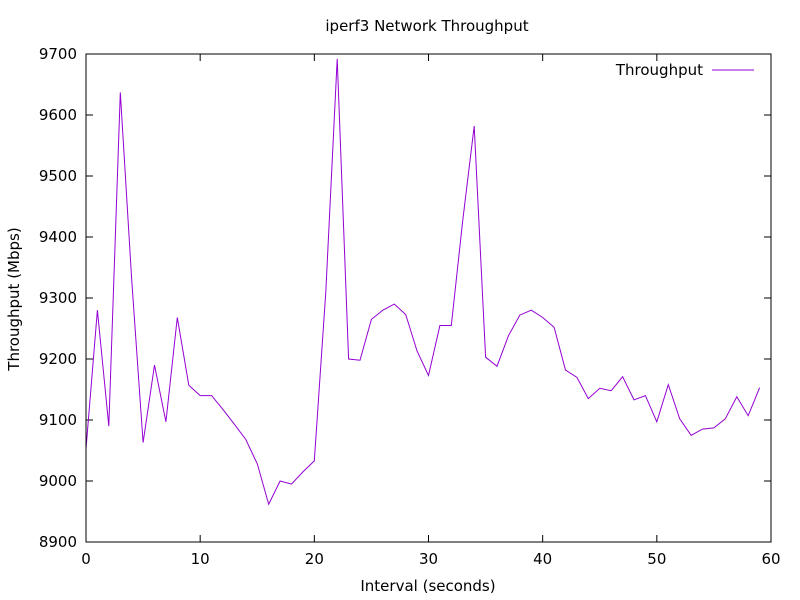 The height and width of the screenshot is (600, 800). Describe the element at coordinates (58, 237) in the screenshot. I see `y-tick-label: 9400` at that location.